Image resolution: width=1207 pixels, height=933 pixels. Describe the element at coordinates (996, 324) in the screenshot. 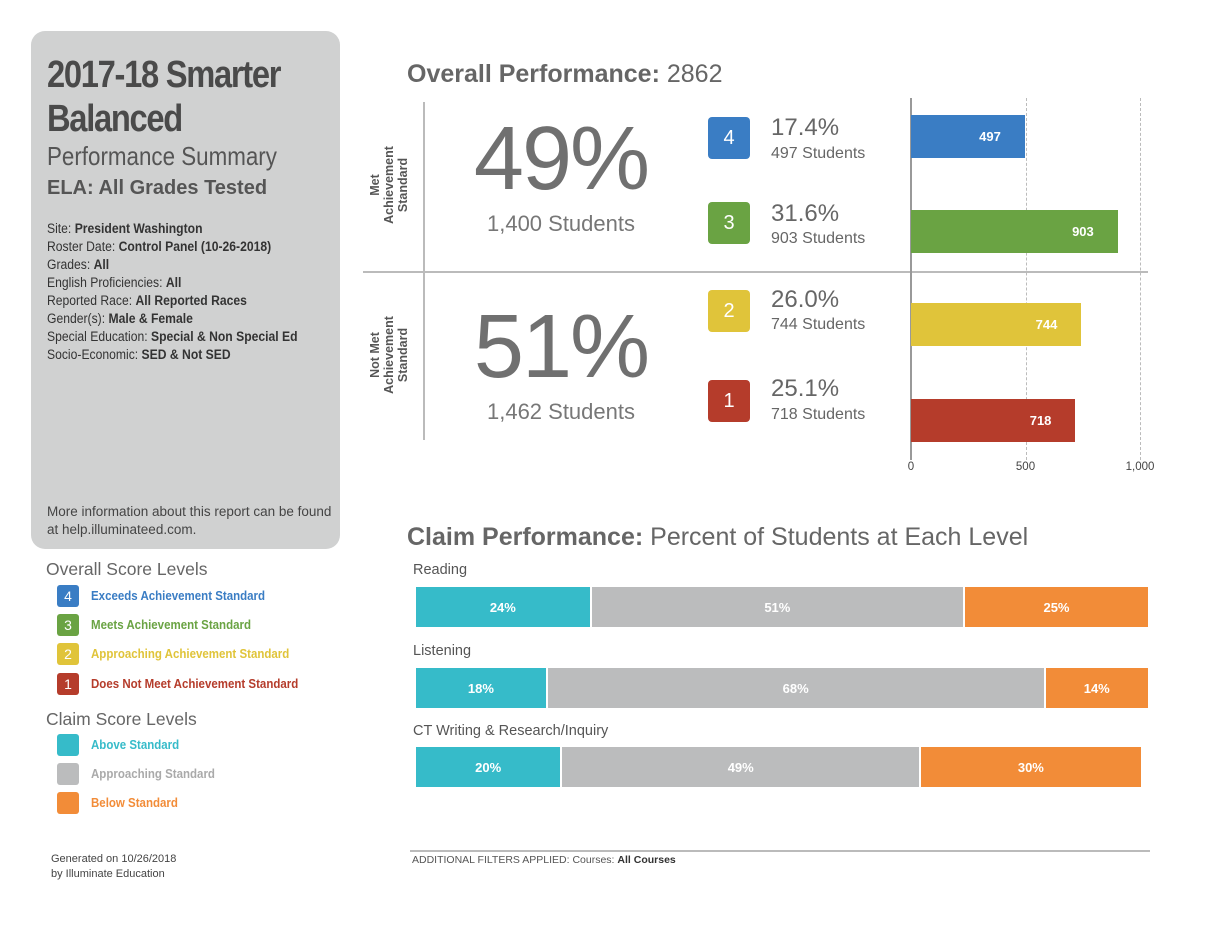

I see `bar-level-2: 744` at that location.